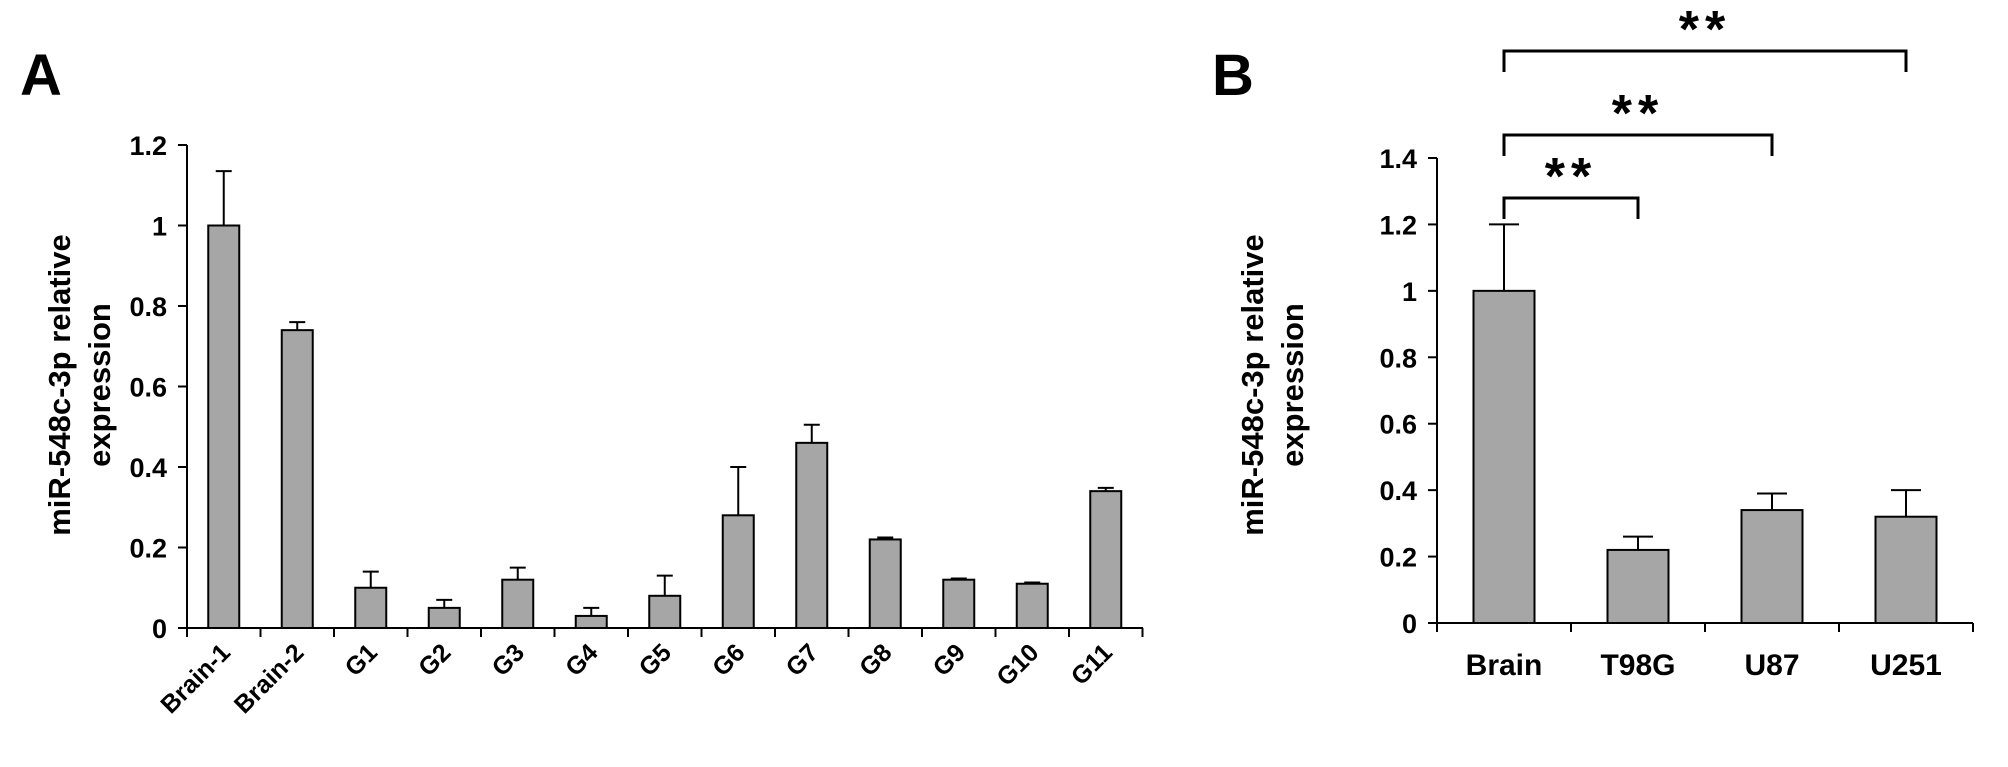 Image resolution: width=2008 pixels, height=767 pixels. I want to click on y-tick-label: 1.4, so click(1398, 159).